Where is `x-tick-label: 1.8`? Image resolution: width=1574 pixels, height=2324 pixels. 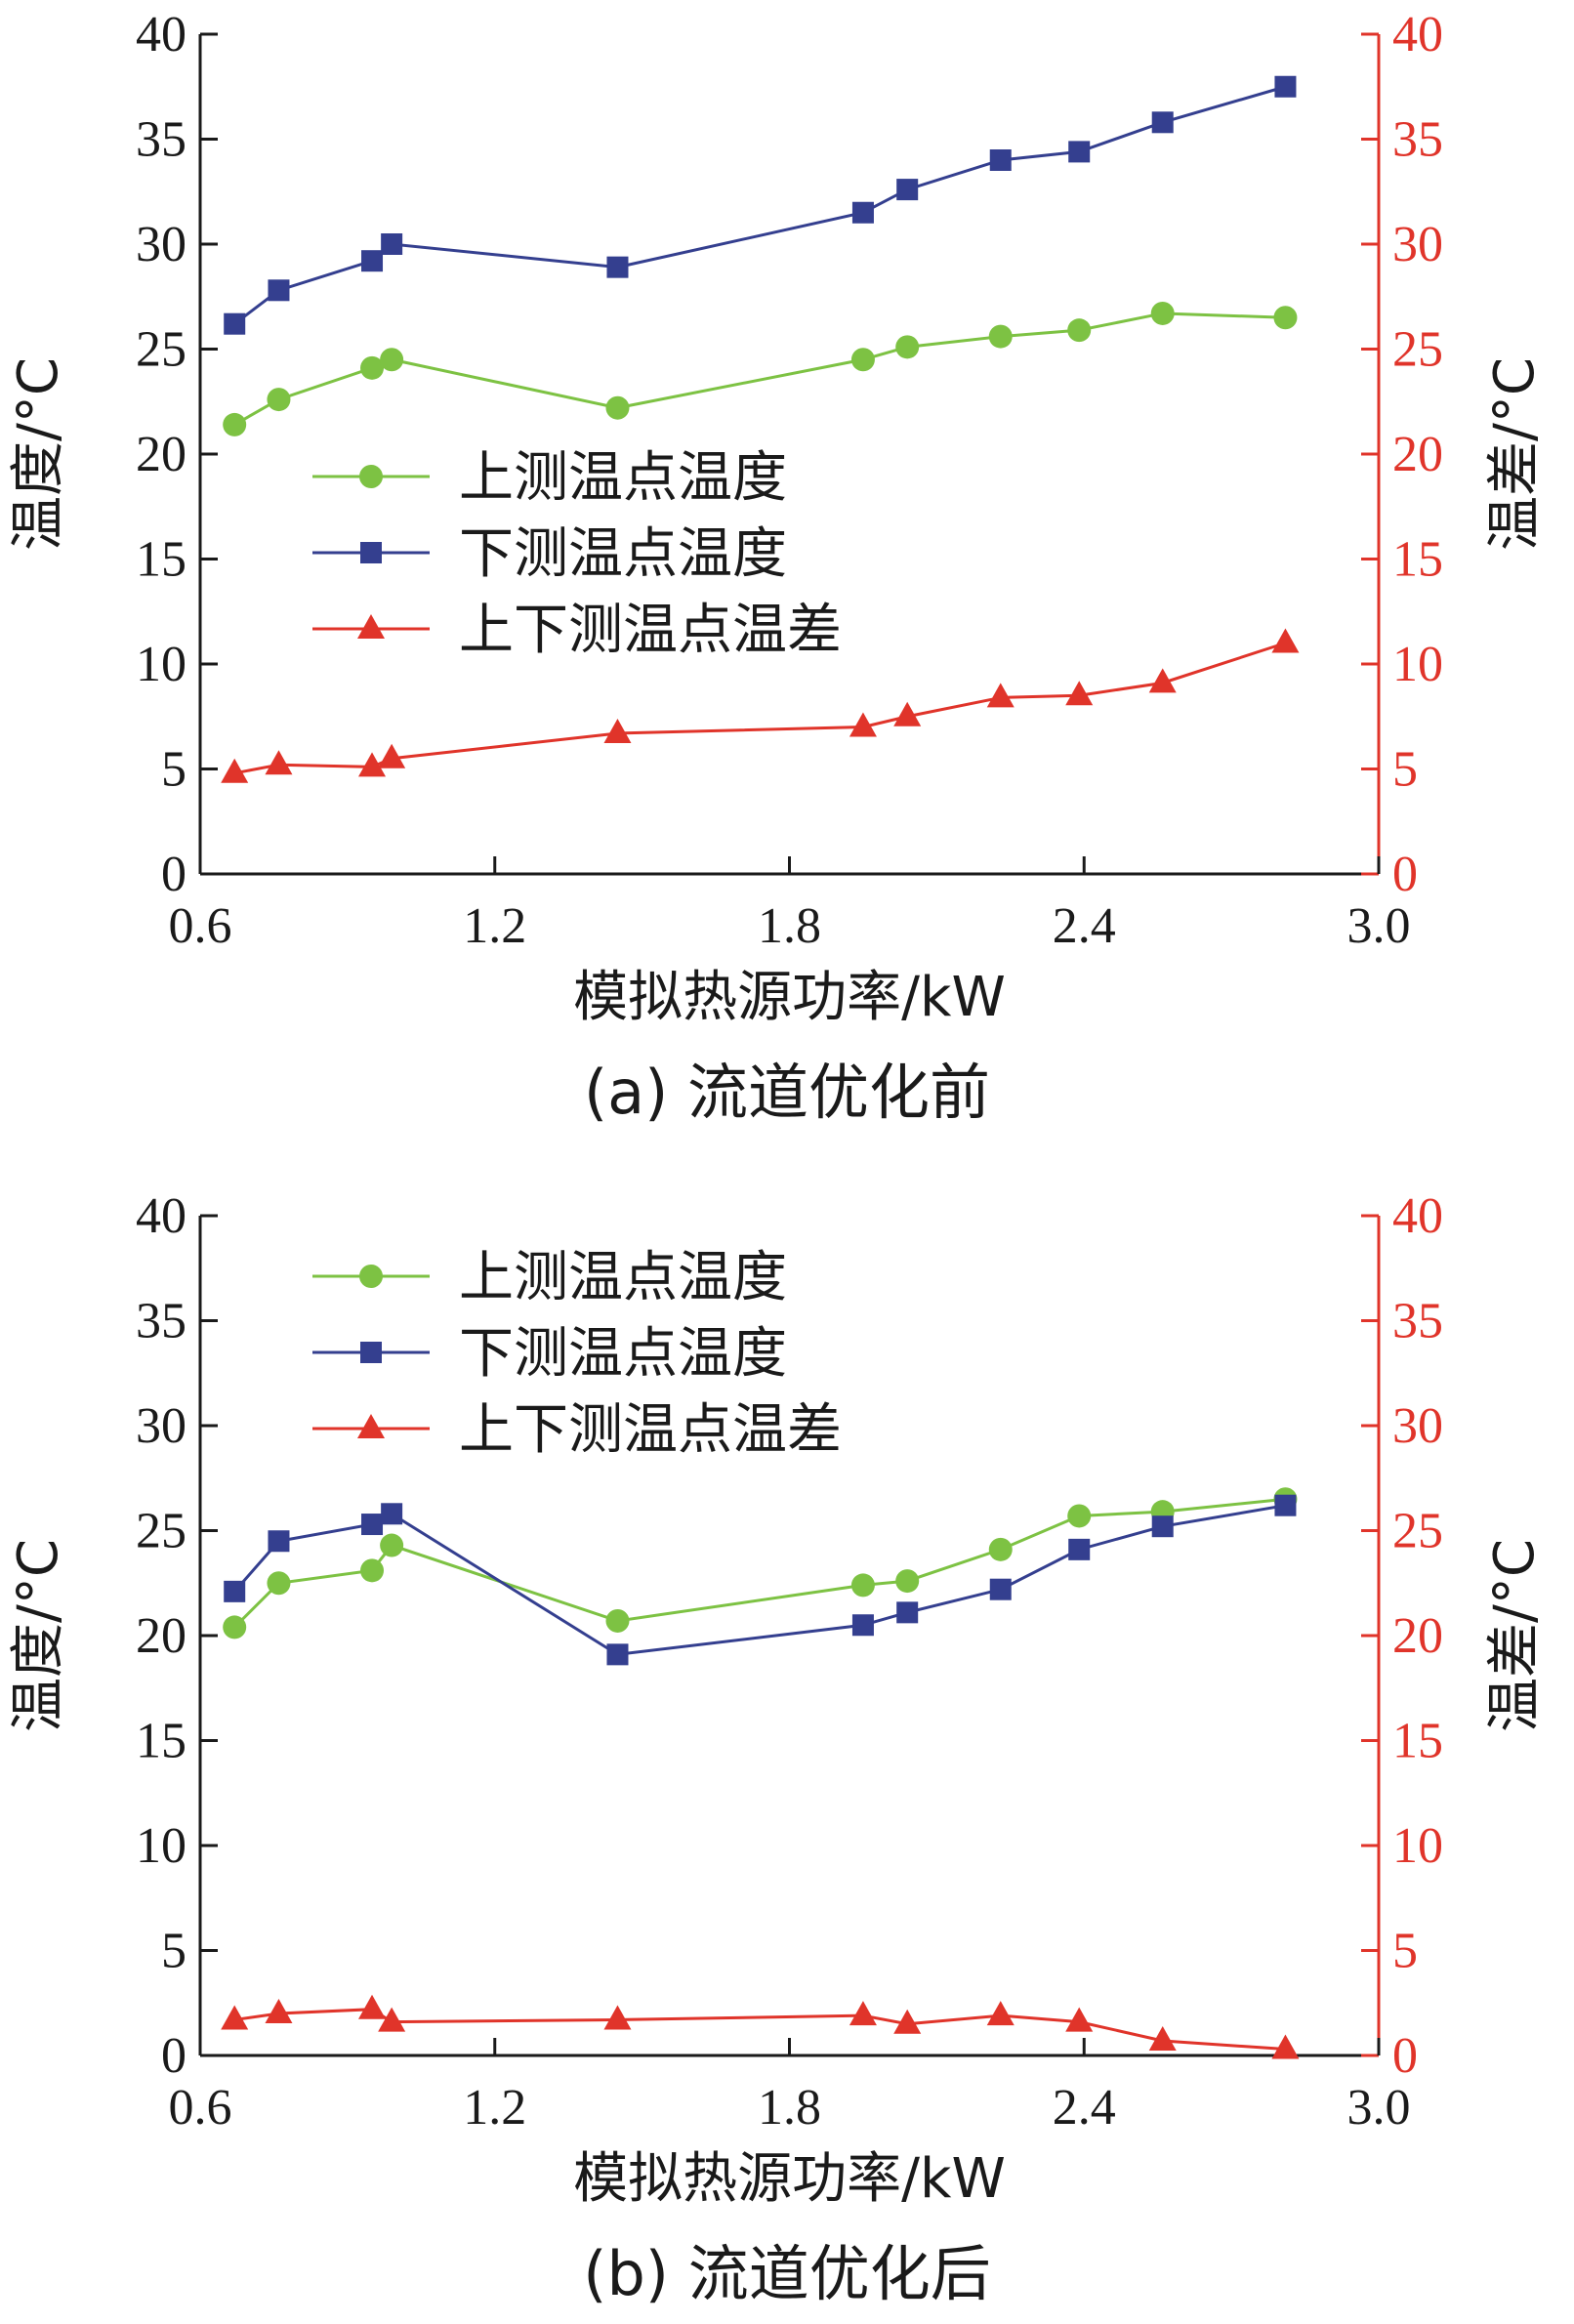
x-tick-label: 1.8 is located at coordinates (790, 2108).